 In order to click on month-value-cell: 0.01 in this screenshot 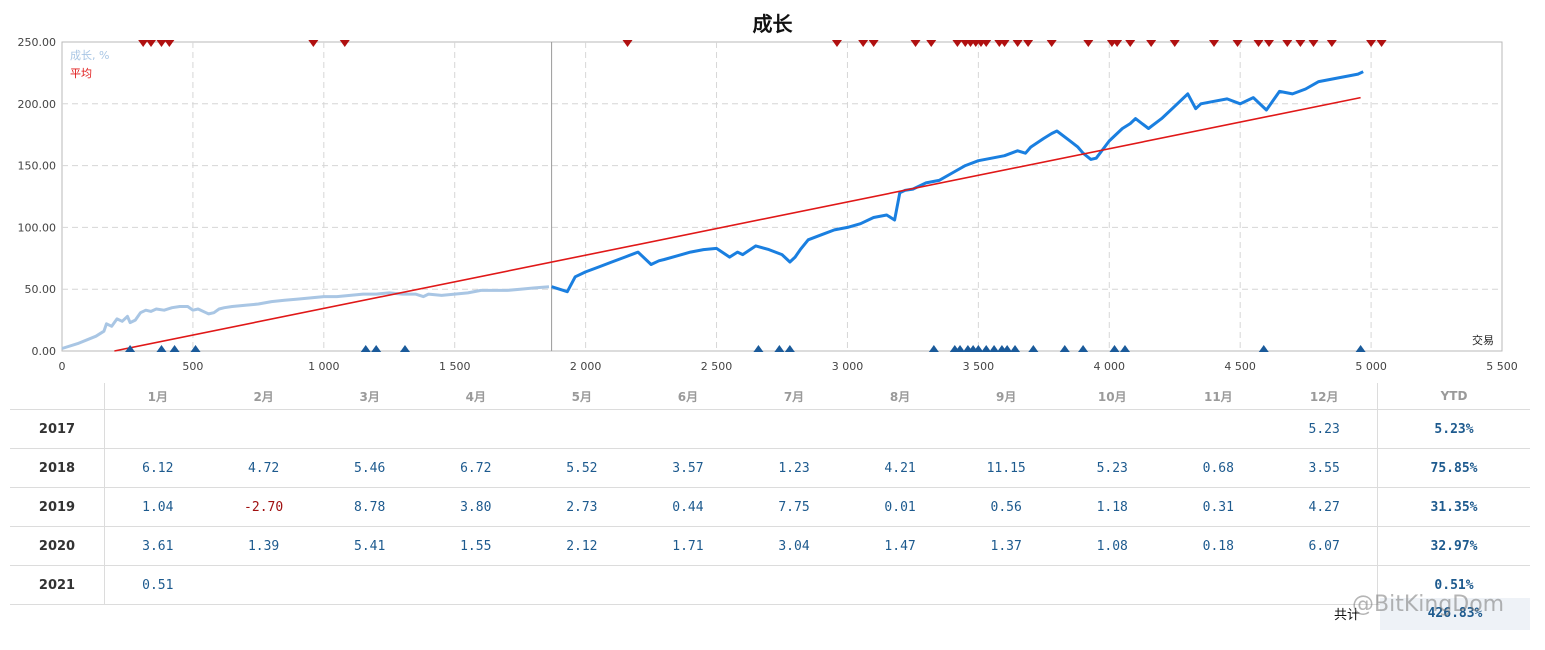, I will do `click(900, 507)`.